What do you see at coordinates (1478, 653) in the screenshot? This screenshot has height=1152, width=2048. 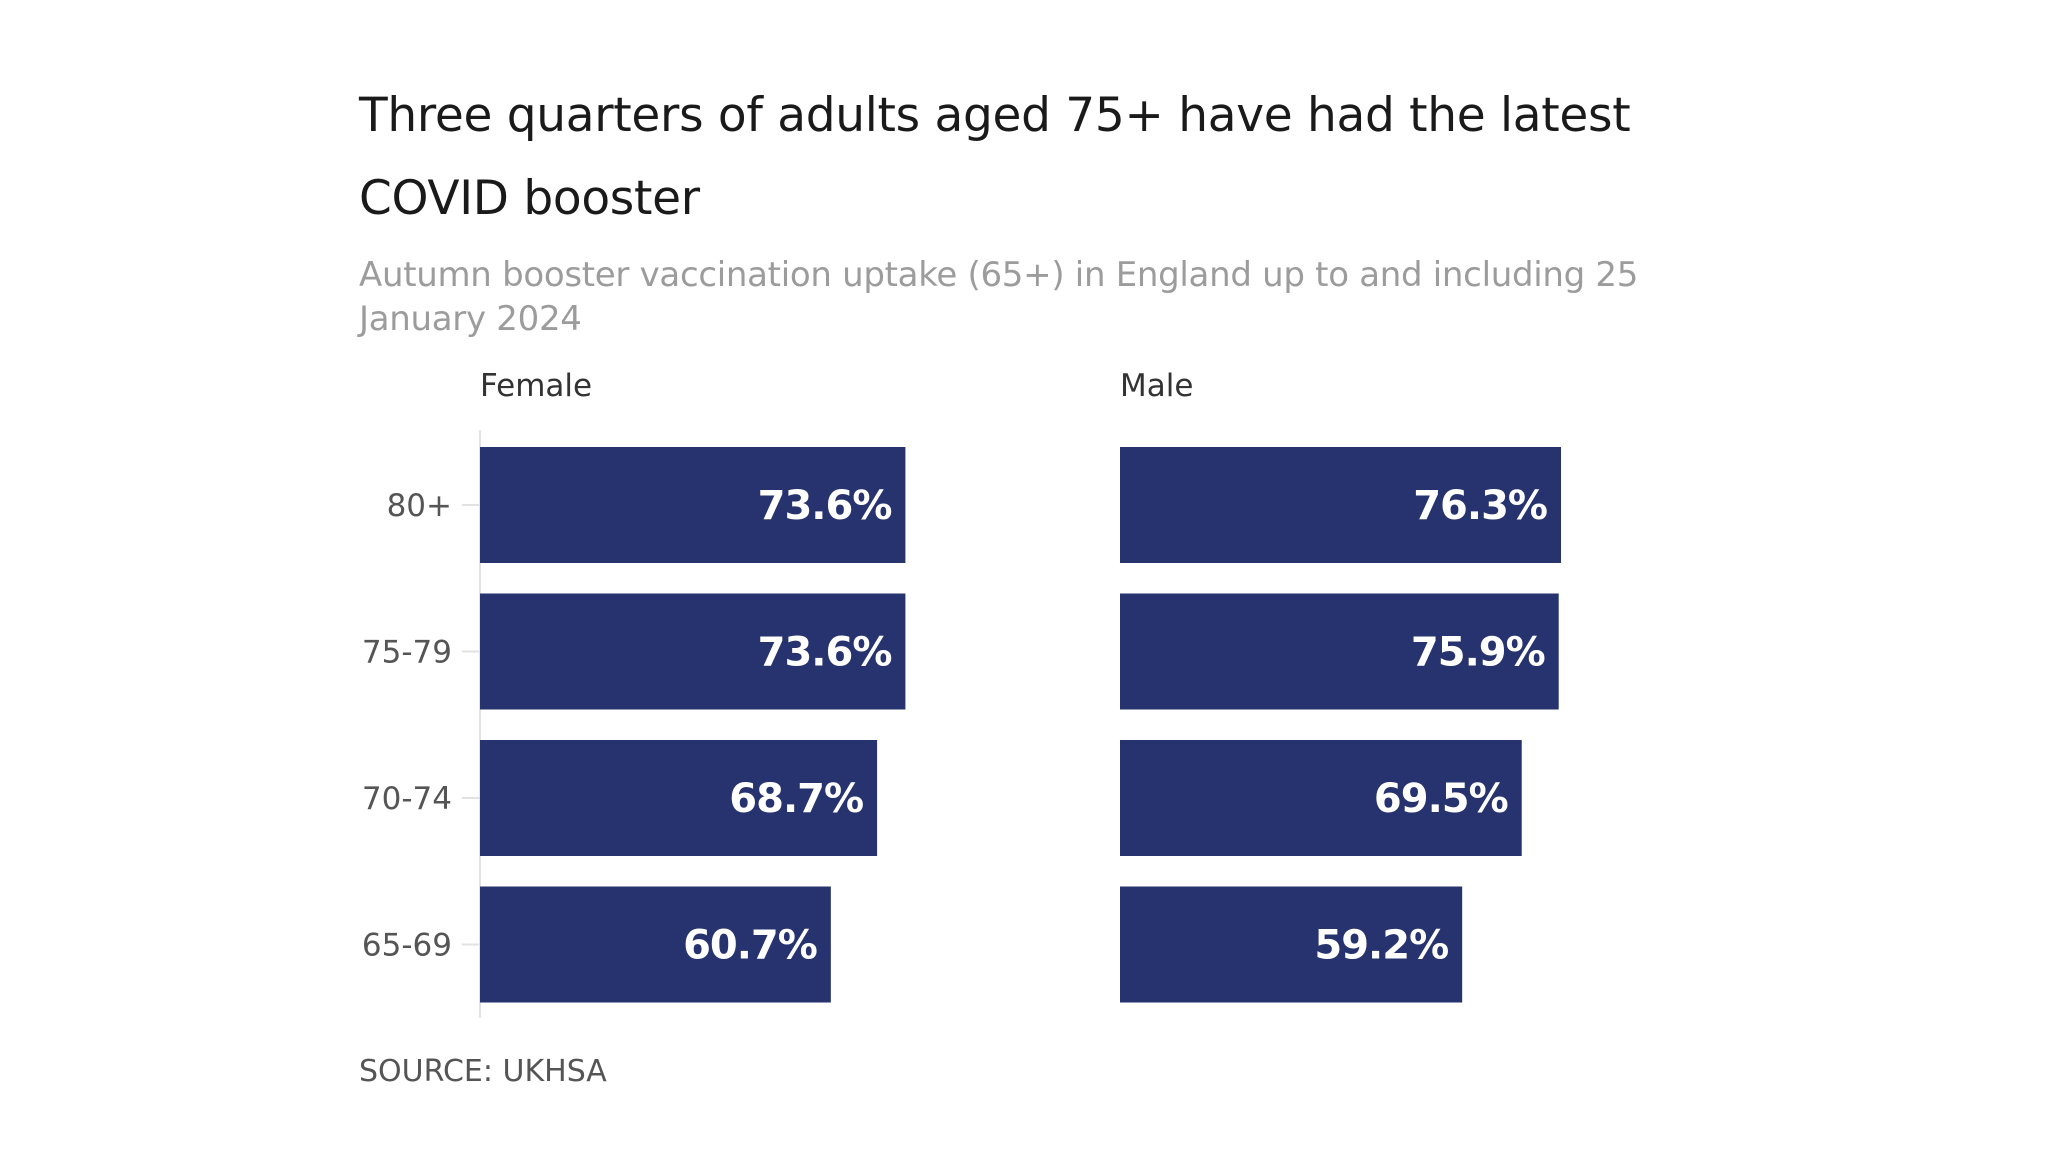 I see `data-label-male-1: 75.9%` at bounding box center [1478, 653].